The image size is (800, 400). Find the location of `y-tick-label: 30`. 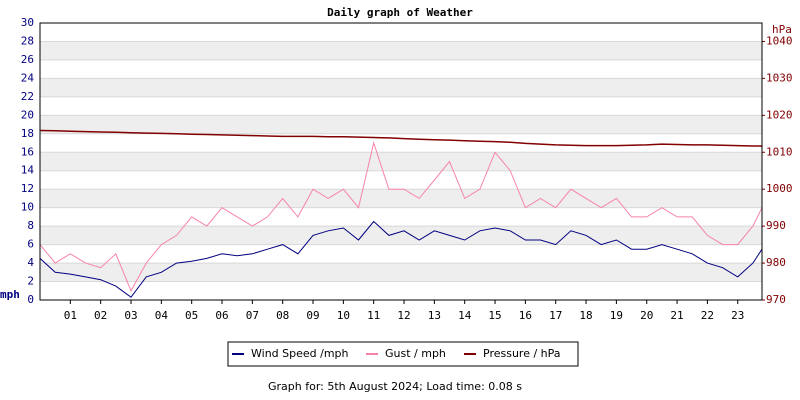

y-tick-label: 30 is located at coordinates (27, 22).